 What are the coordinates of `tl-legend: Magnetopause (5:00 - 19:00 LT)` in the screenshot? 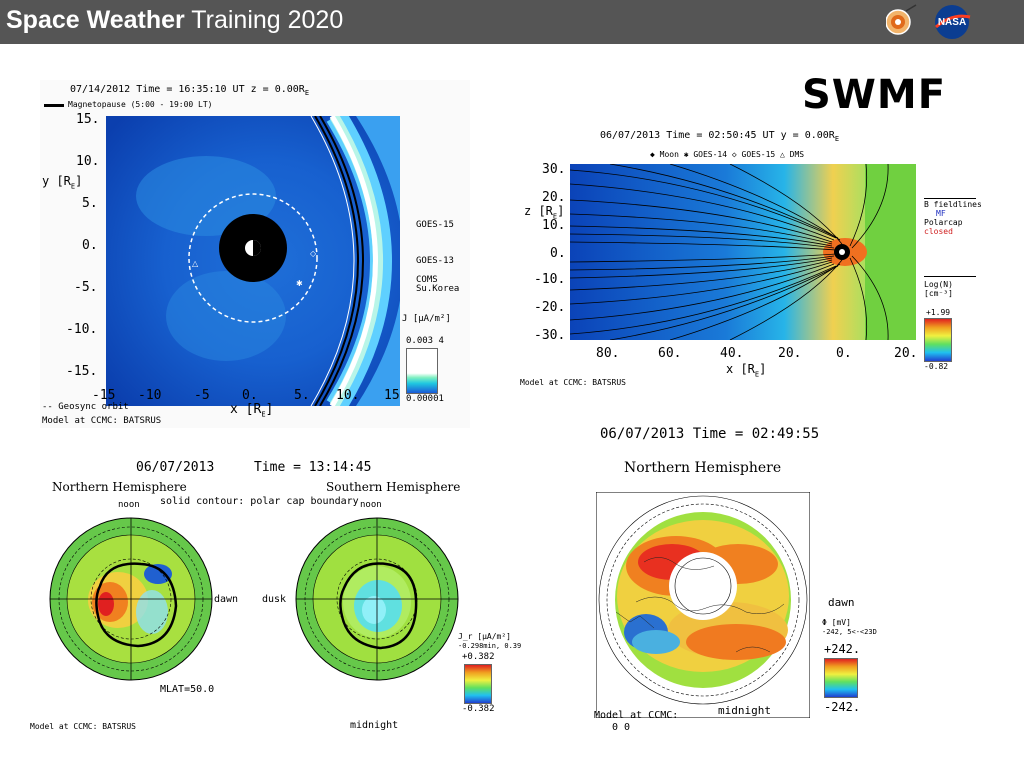 It's located at (140, 104).